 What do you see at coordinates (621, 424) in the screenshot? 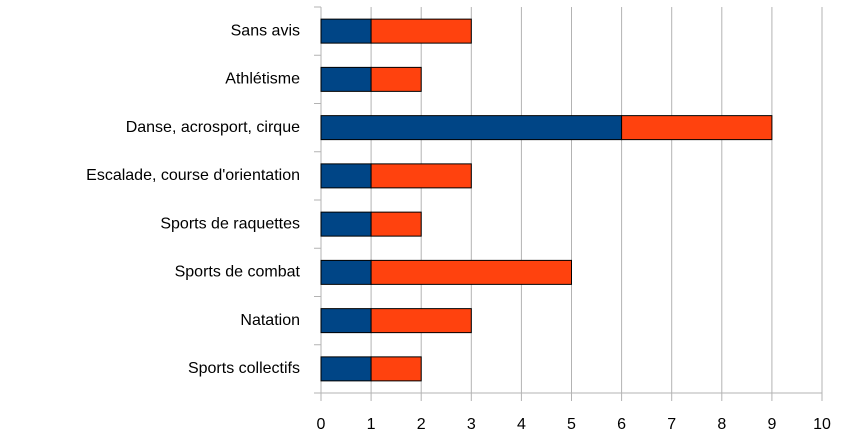
I see `x-tick-label: 6` at bounding box center [621, 424].